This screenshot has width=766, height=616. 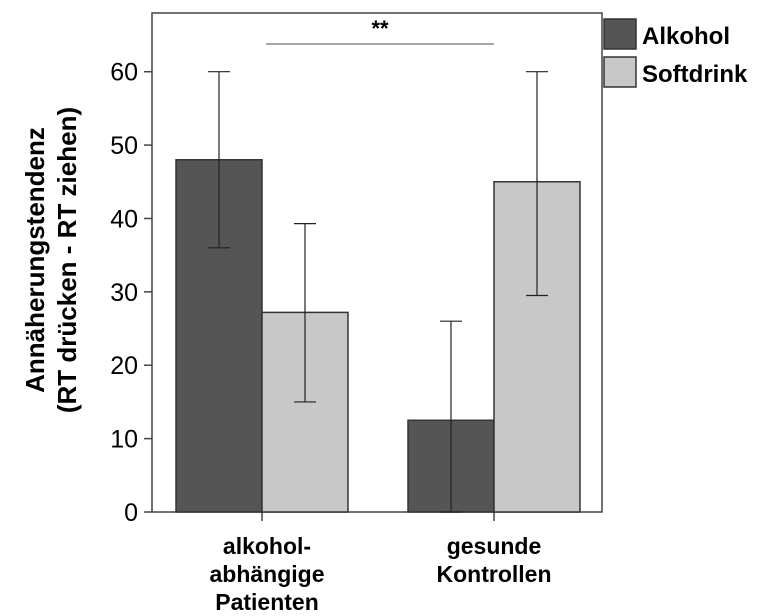 I want to click on legend: Alkohol Softdrink, so click(x=675, y=53).